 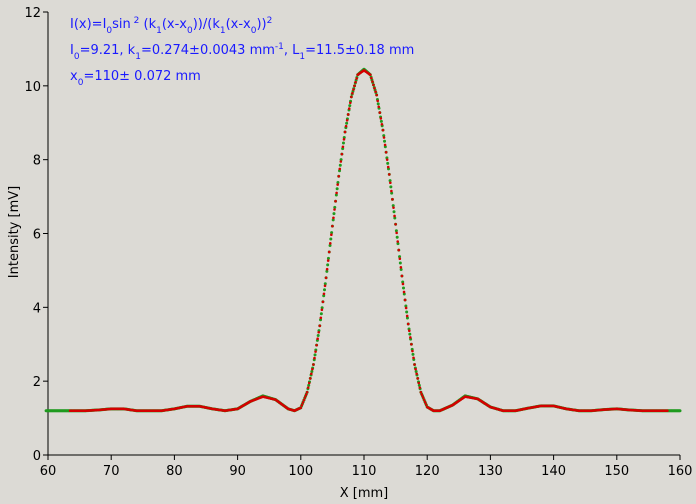 What do you see at coordinates (111, 471) in the screenshot?
I see `x-tick-label: 70` at bounding box center [111, 471].